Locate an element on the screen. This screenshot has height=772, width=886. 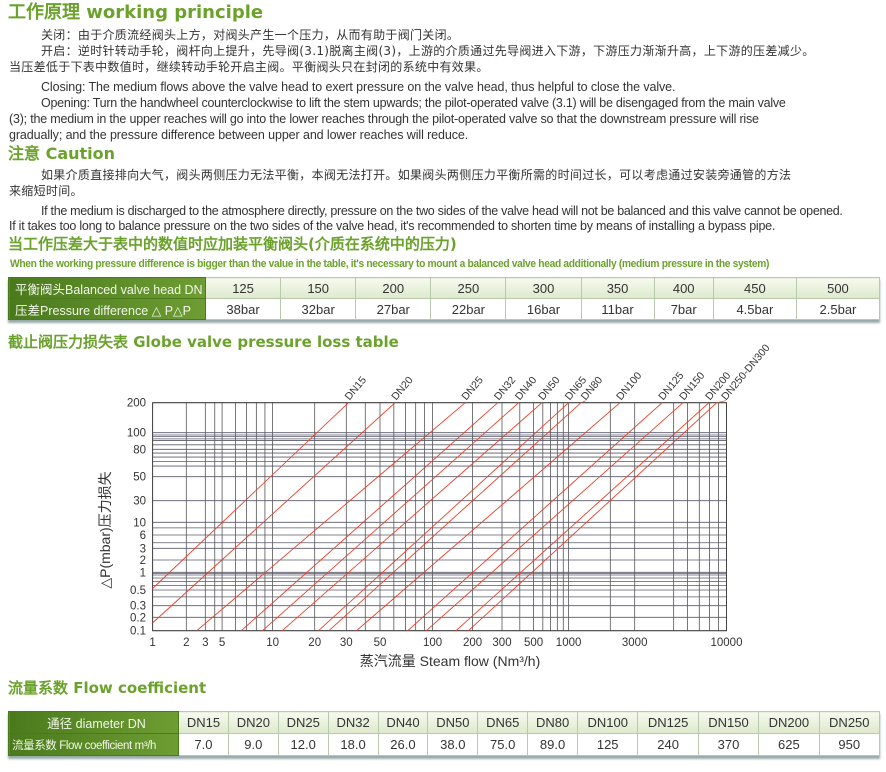
x-tick-label: 3 is located at coordinates (205, 643).